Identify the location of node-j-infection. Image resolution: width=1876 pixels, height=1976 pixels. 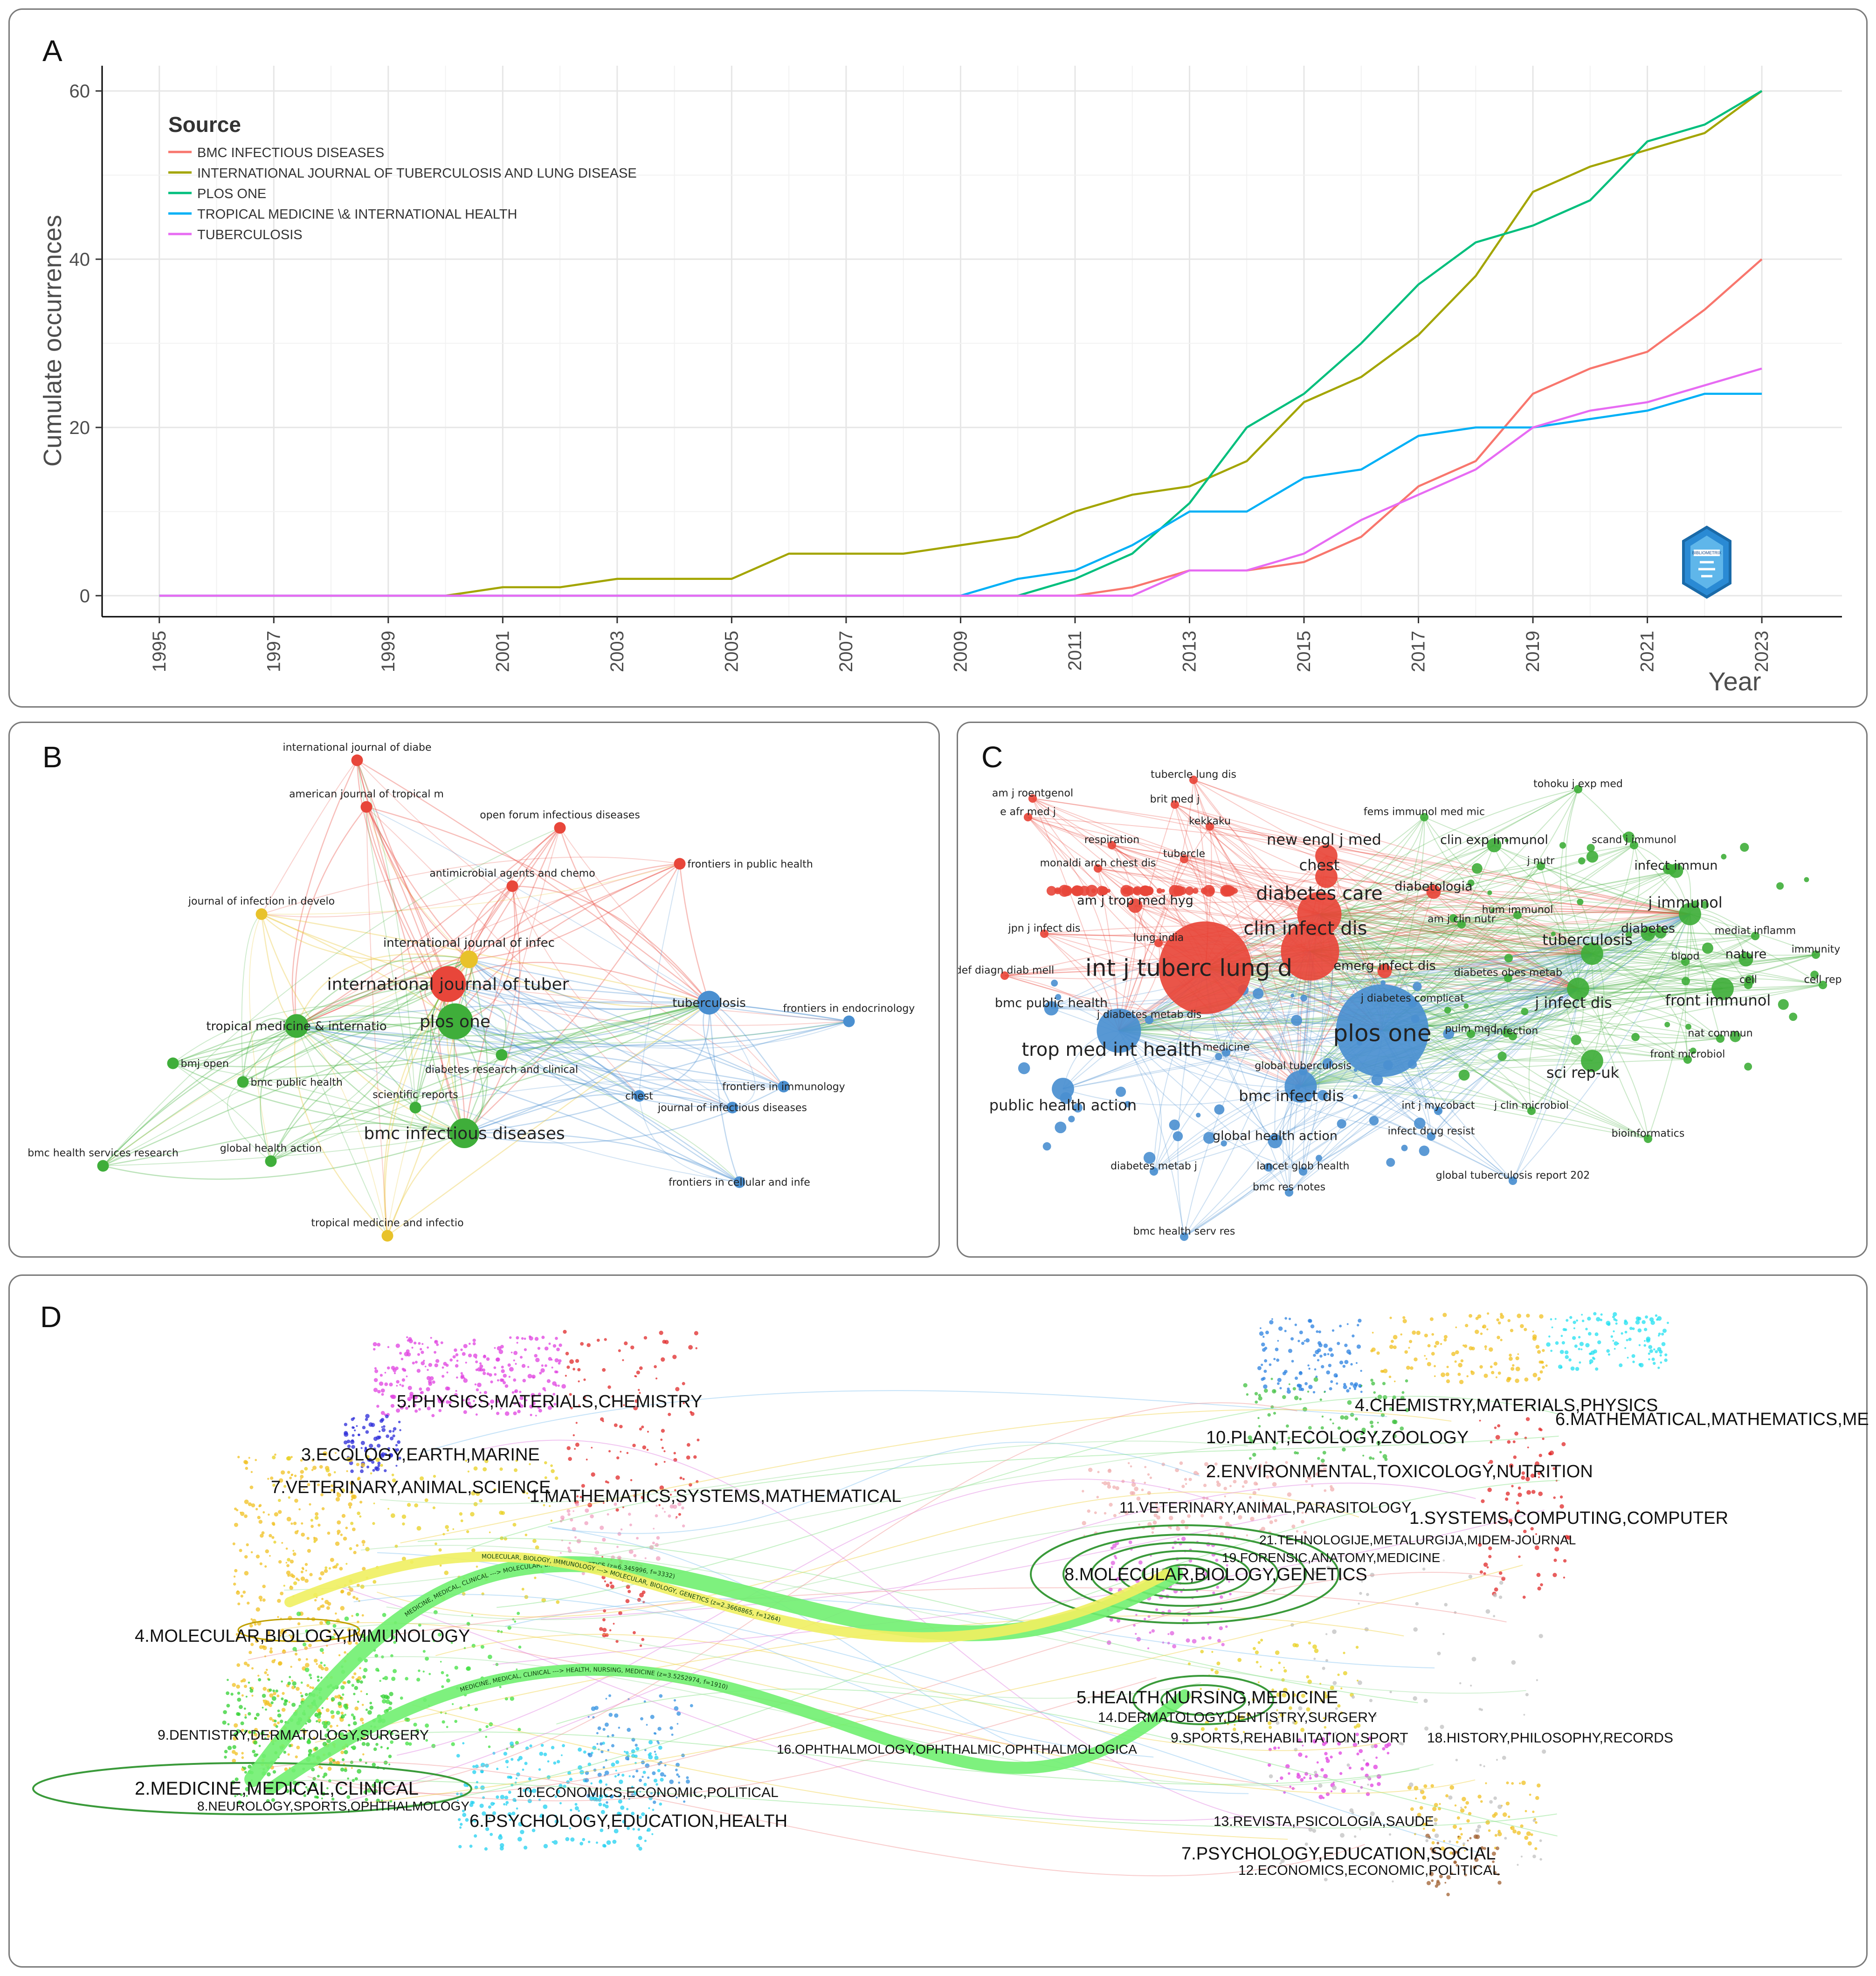
(1512, 1036).